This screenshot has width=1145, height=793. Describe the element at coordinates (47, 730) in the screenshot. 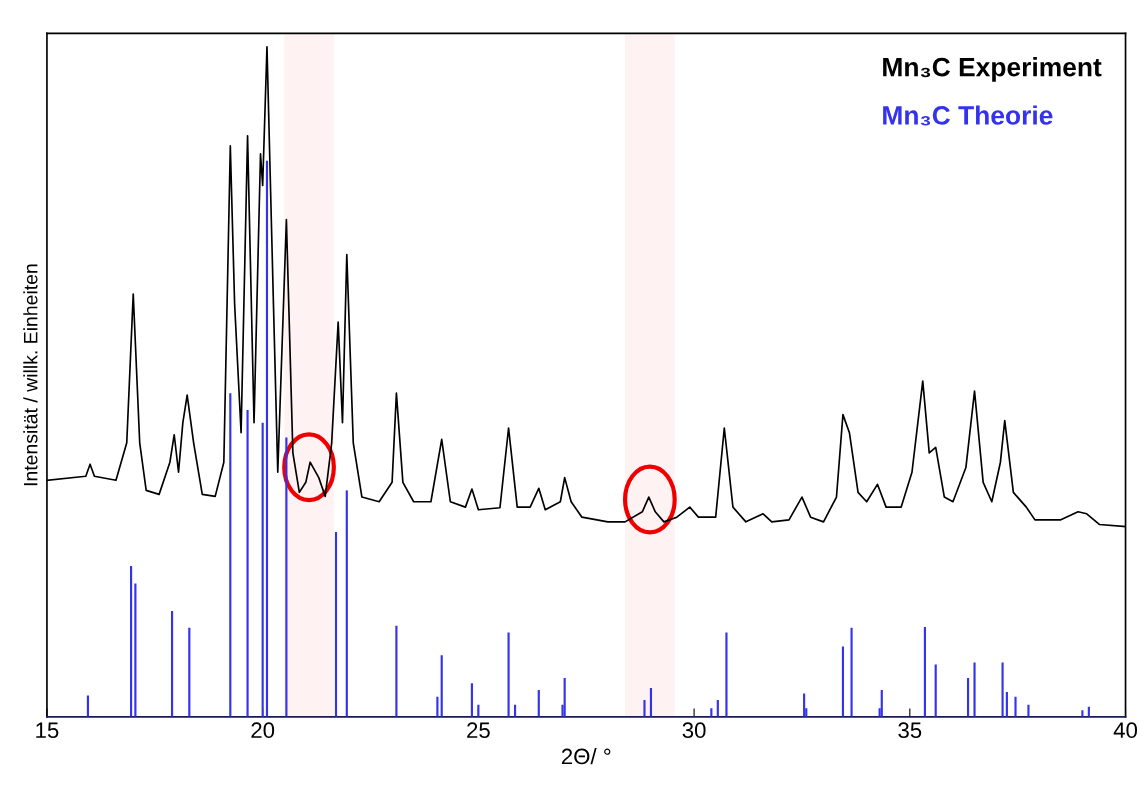

I see `x-tick-label: 15` at that location.